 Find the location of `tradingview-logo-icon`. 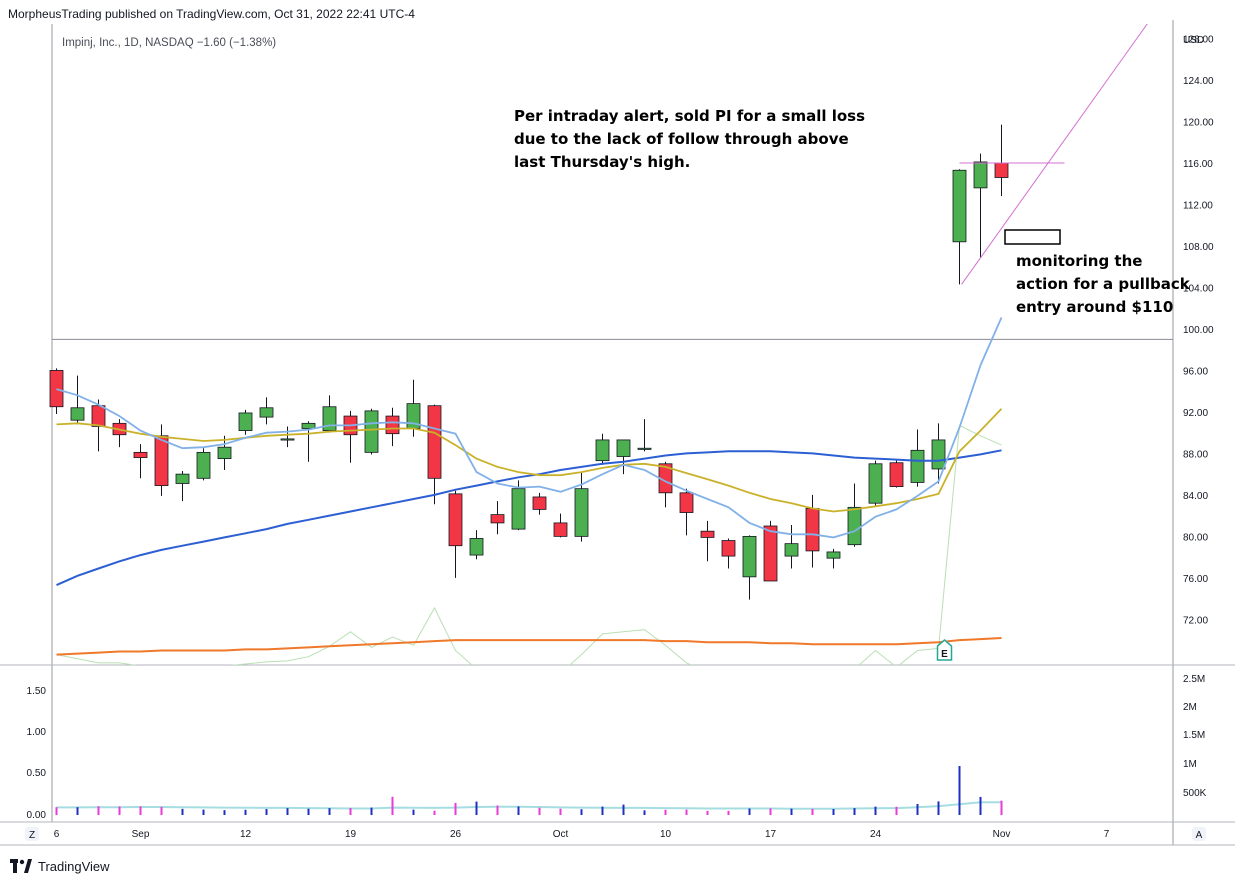

tradingview-logo-icon is located at coordinates (21, 866).